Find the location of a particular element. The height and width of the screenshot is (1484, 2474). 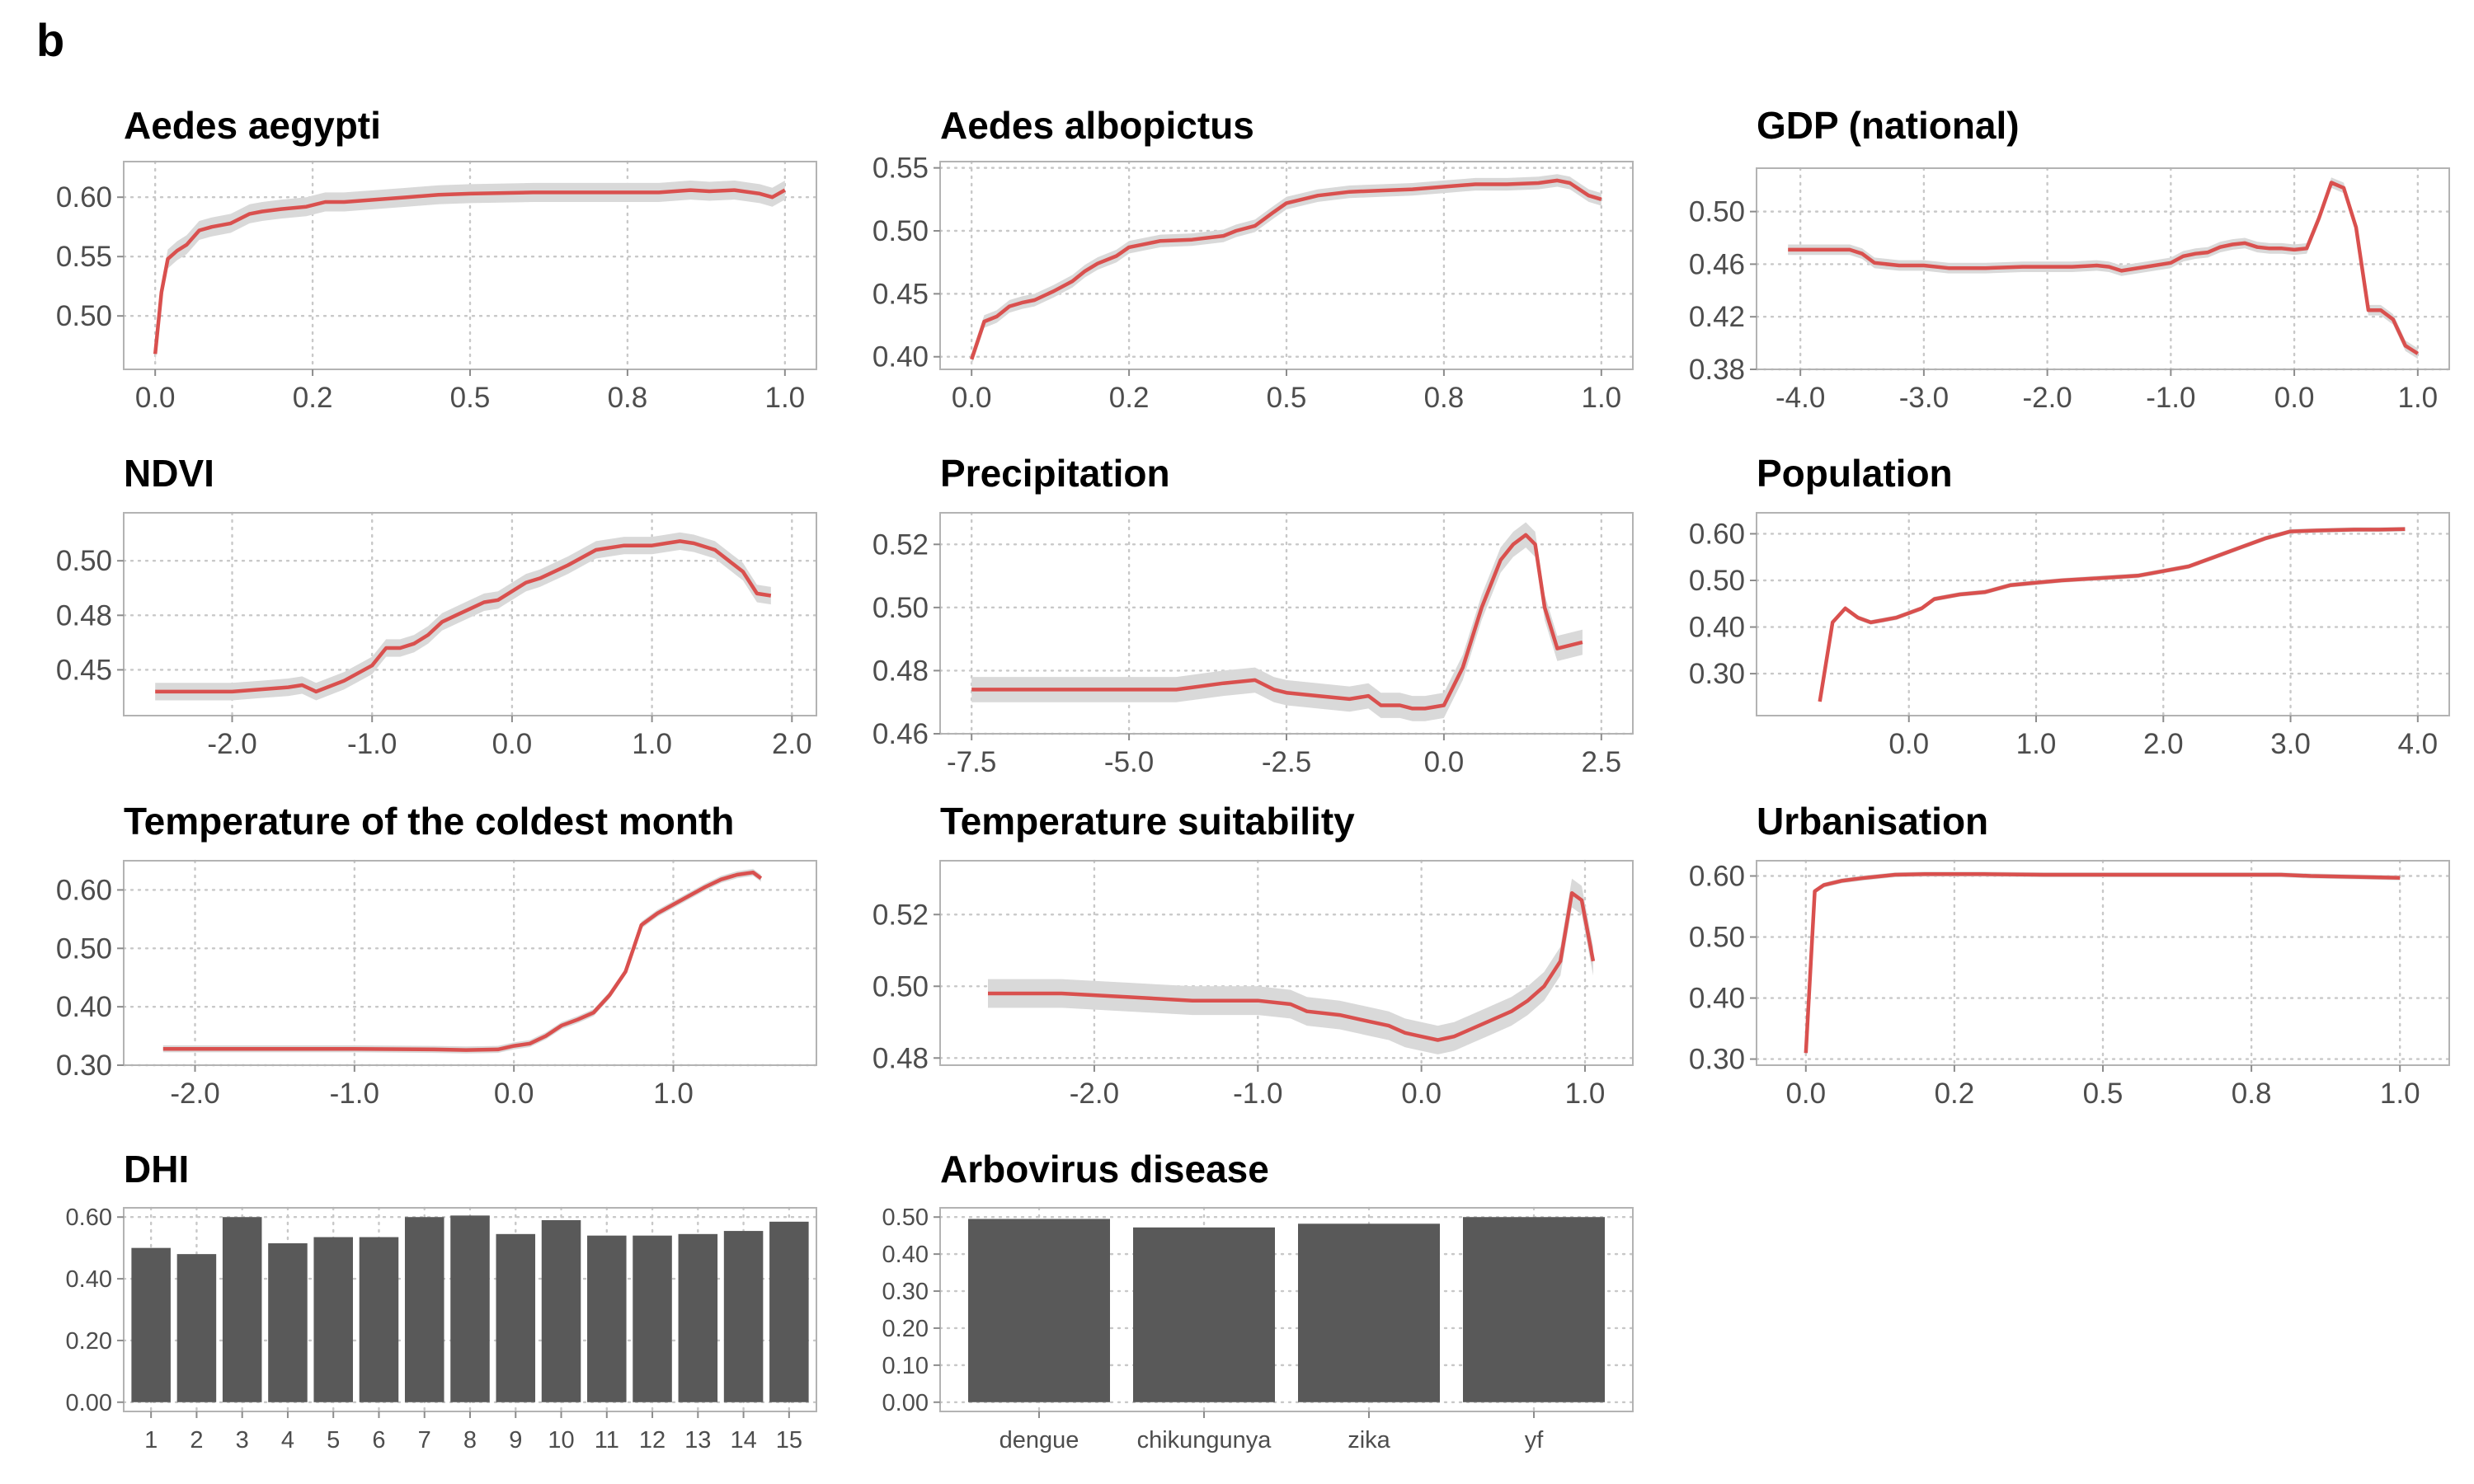

chart-title: Population is located at coordinates (1855, 473).